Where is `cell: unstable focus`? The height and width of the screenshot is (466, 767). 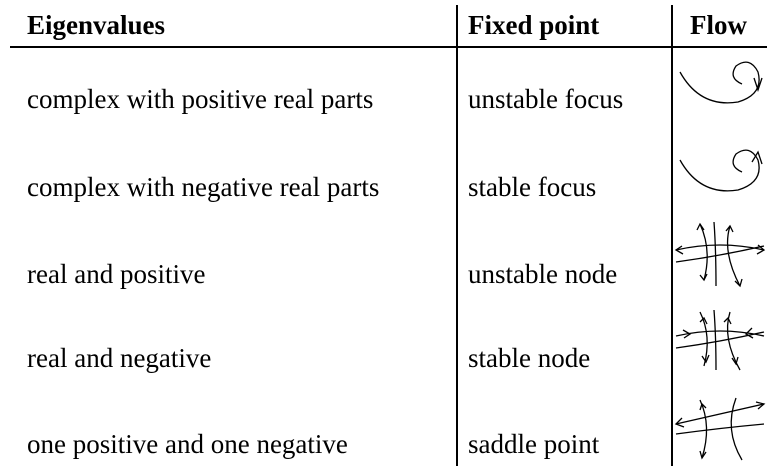
cell: unstable focus is located at coordinates (546, 99).